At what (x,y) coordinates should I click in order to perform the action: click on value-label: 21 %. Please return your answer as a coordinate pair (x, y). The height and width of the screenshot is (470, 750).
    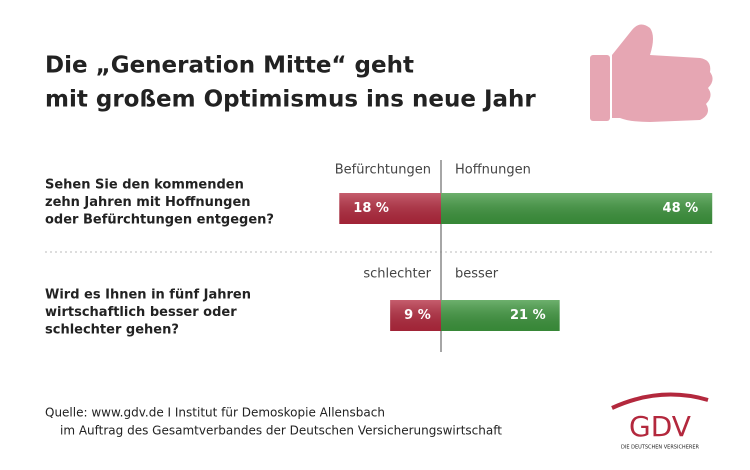
    Looking at the image, I should click on (528, 315).